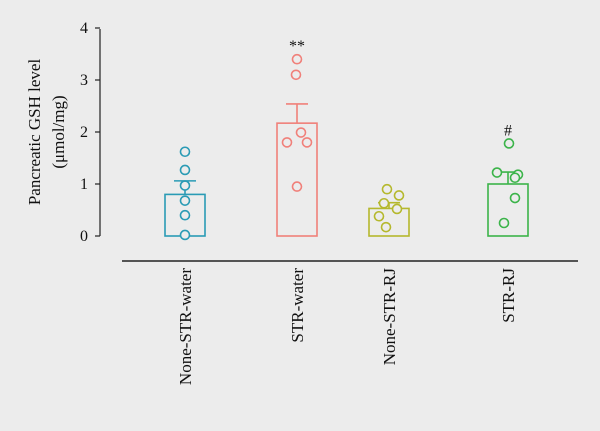  What do you see at coordinates (84, 236) in the screenshot?
I see `y-tick-label: 0` at bounding box center [84, 236].